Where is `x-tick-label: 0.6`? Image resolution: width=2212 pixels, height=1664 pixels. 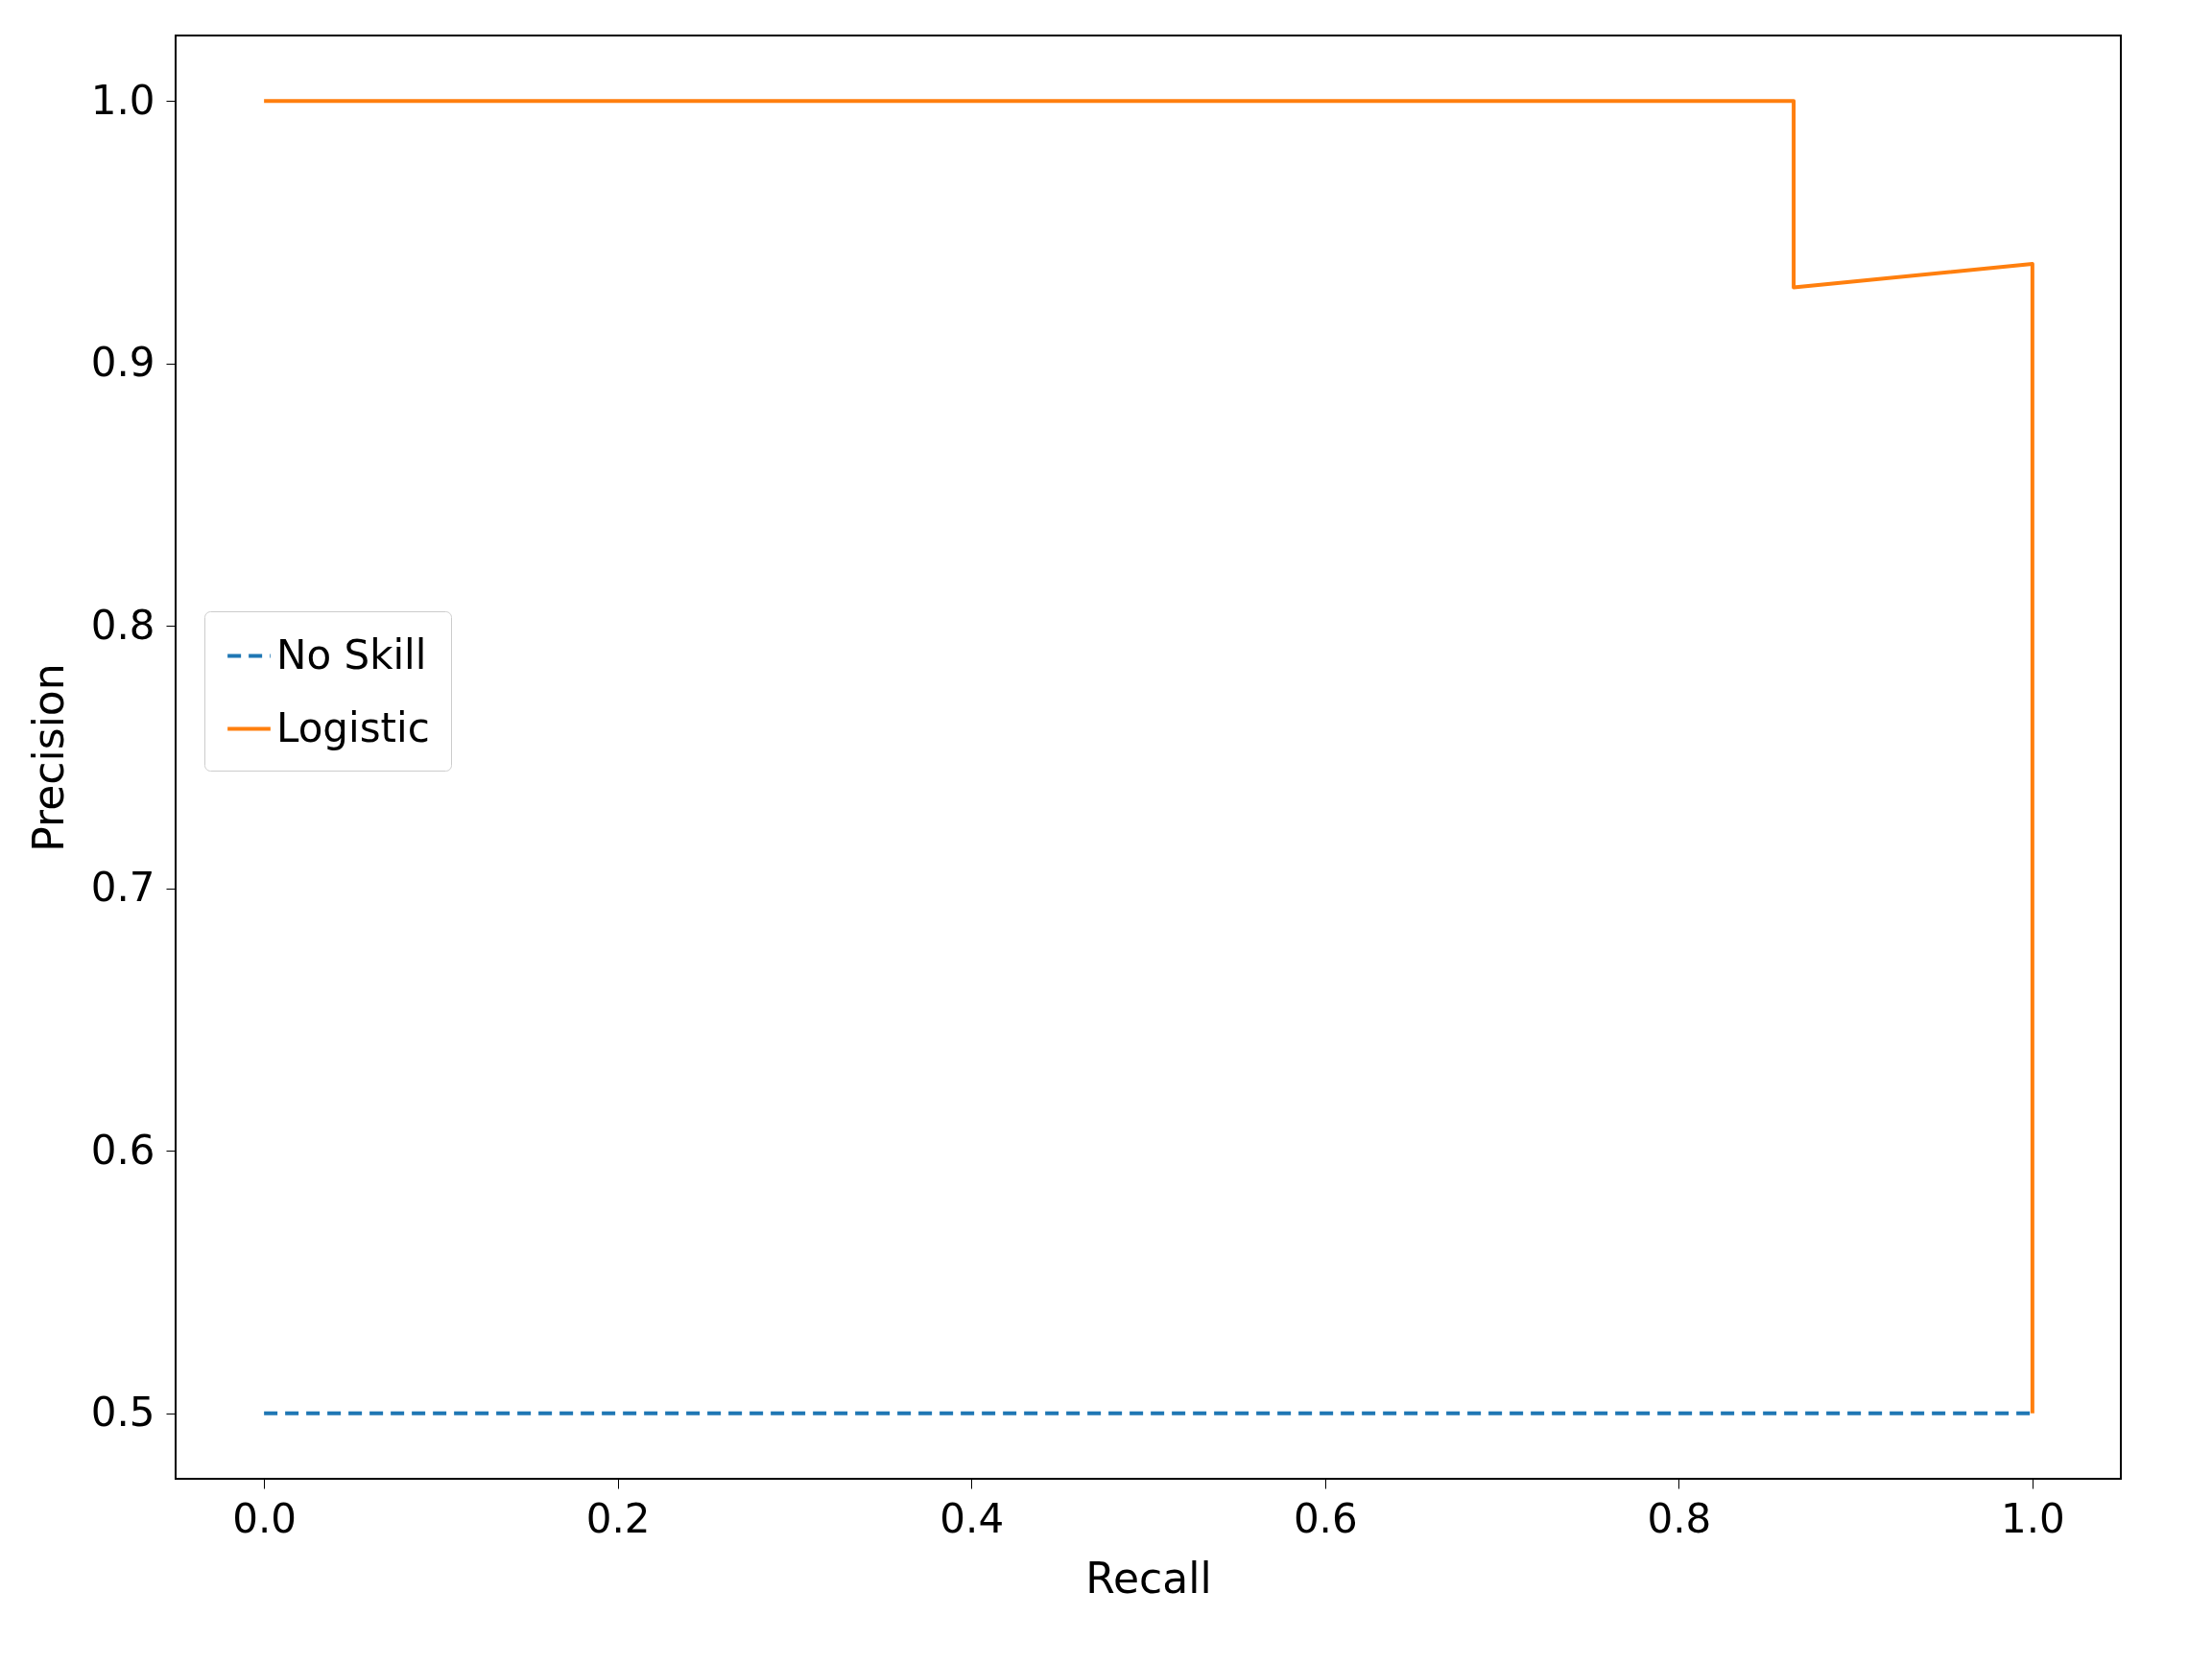 x-tick-label: 0.6 is located at coordinates (1325, 1518).